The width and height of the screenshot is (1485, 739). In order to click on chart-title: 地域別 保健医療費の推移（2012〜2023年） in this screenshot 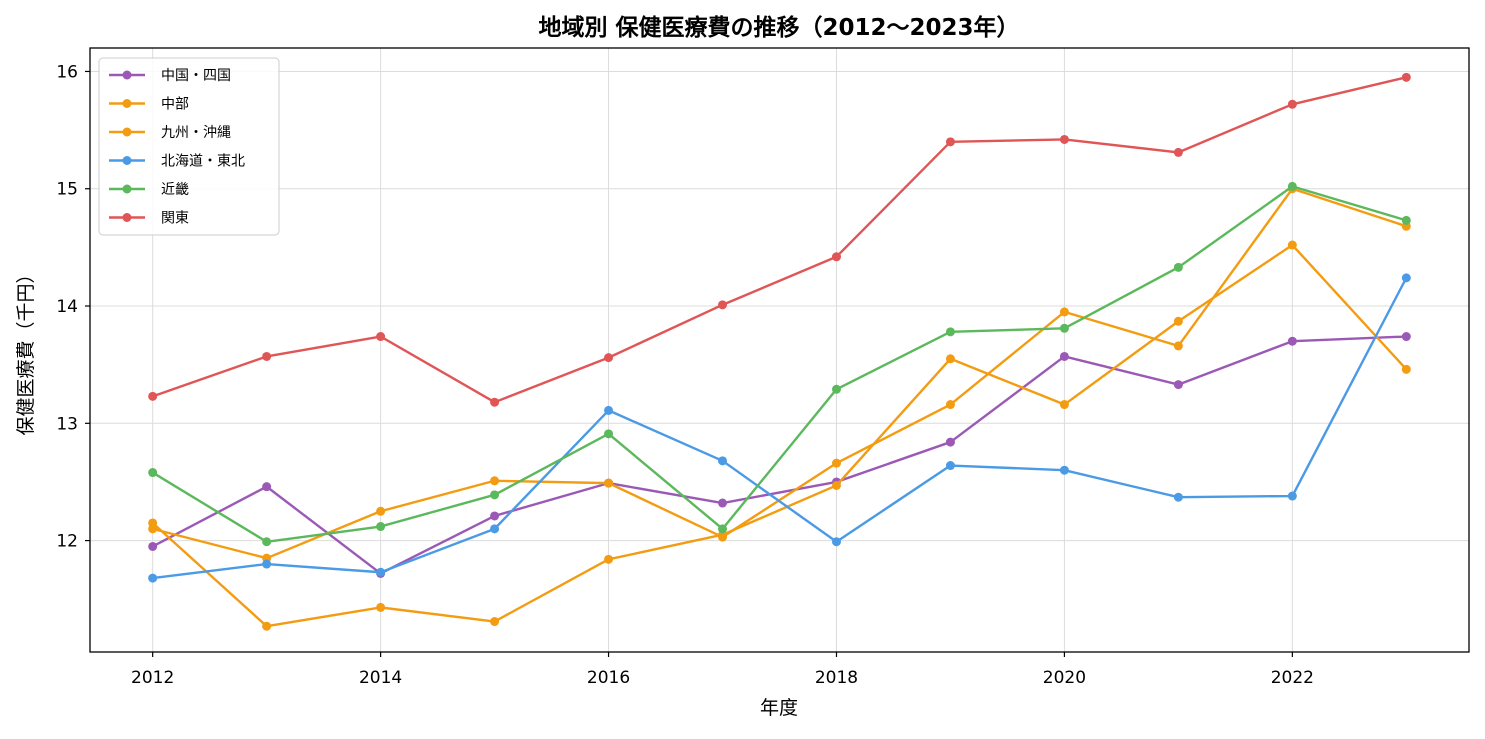, I will do `click(778, 27)`.